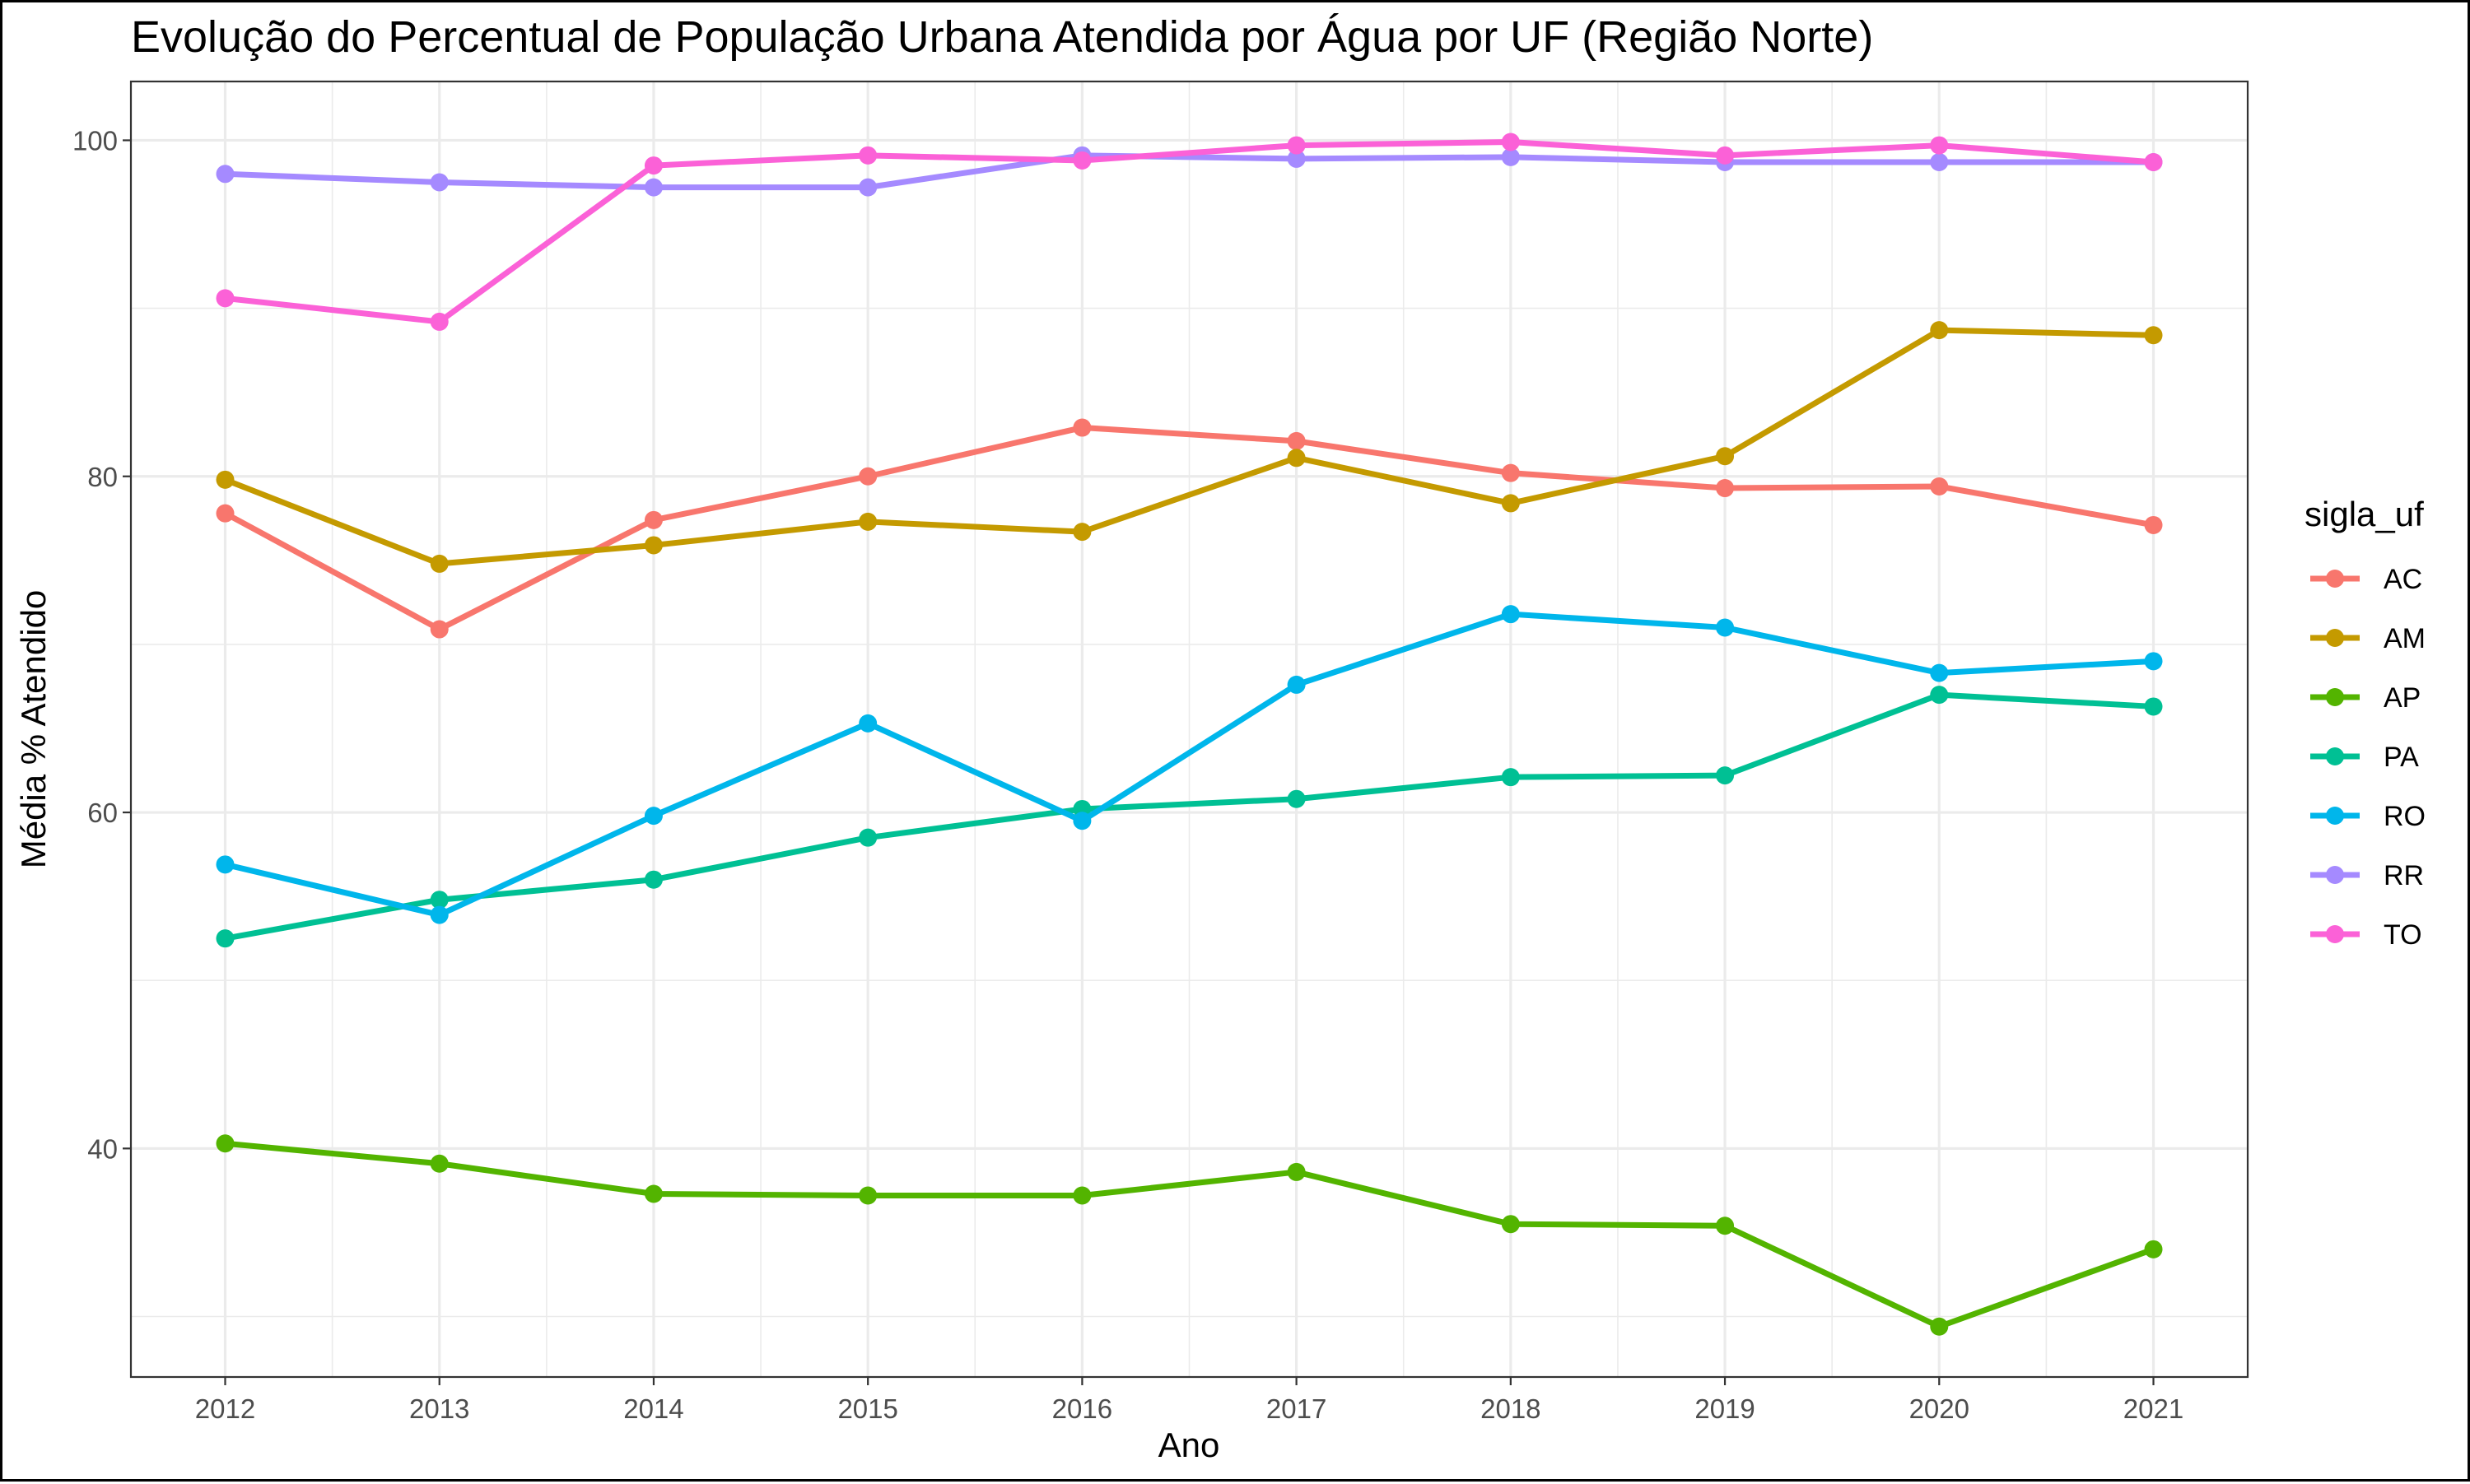 The width and height of the screenshot is (2470, 1484). What do you see at coordinates (1082, 1408) in the screenshot?
I see `x-tick-label: 2016` at bounding box center [1082, 1408].